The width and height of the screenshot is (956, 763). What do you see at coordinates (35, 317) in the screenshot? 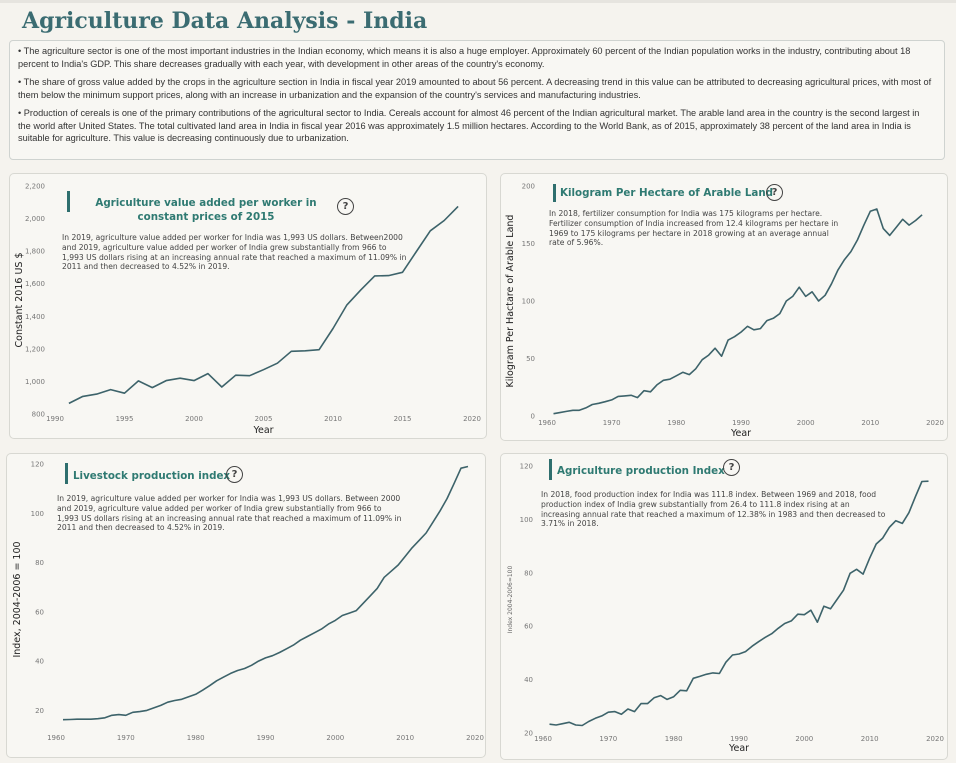
I see `y-tick-label: 1,400` at bounding box center [35, 317].